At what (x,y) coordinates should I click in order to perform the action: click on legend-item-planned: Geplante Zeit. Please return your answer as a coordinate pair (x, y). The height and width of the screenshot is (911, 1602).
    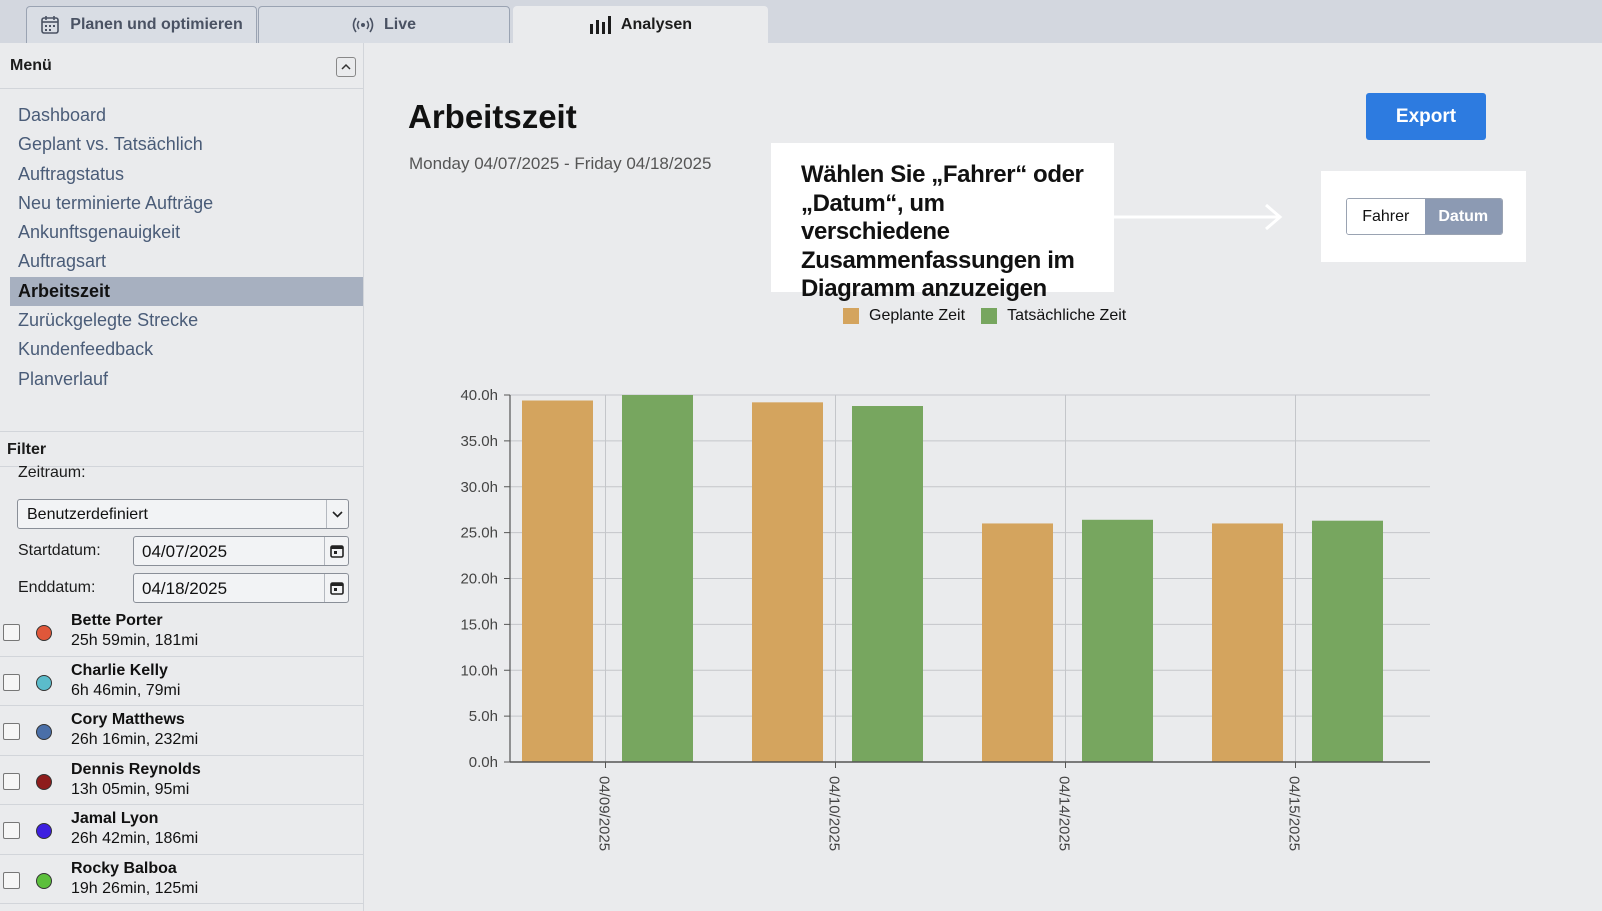
    Looking at the image, I should click on (904, 316).